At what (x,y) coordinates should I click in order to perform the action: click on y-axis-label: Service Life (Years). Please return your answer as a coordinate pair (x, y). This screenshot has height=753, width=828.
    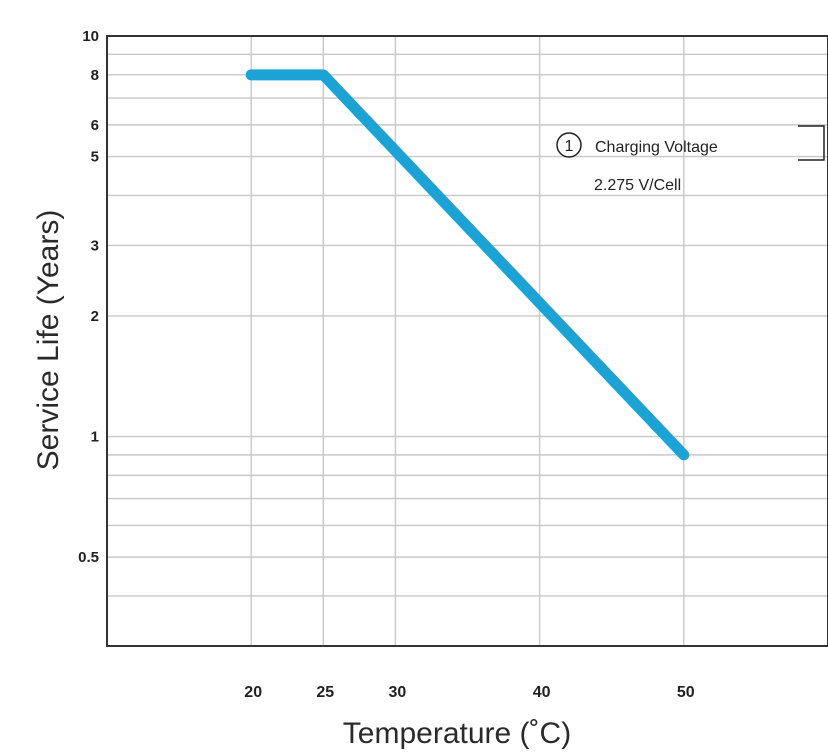
    Looking at the image, I should click on (48, 340).